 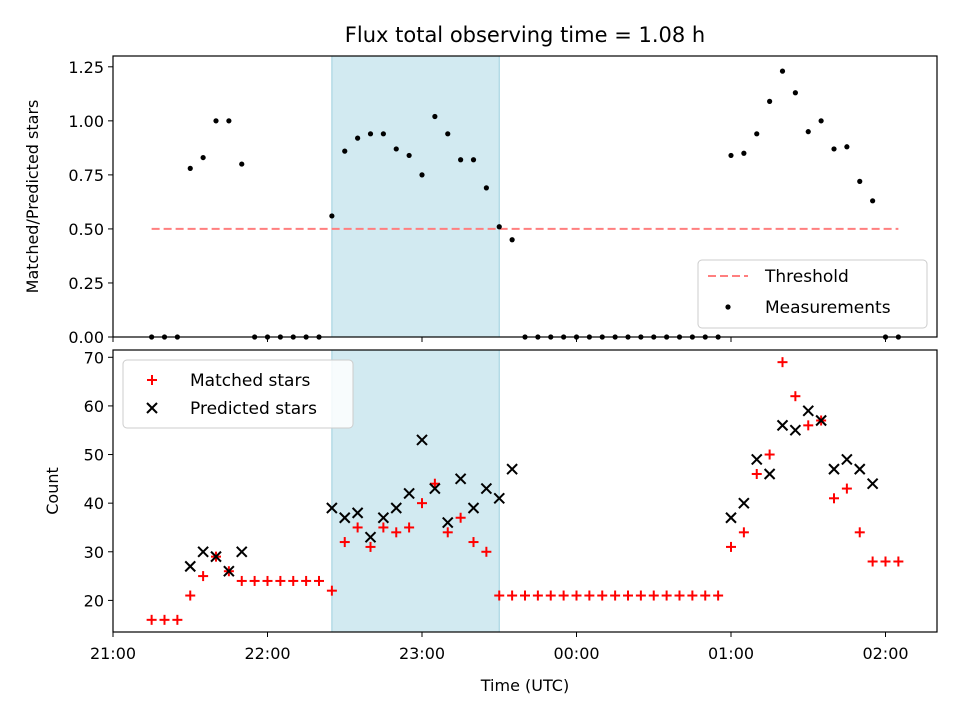 I want to click on legend-box, so click(x=238, y=394).